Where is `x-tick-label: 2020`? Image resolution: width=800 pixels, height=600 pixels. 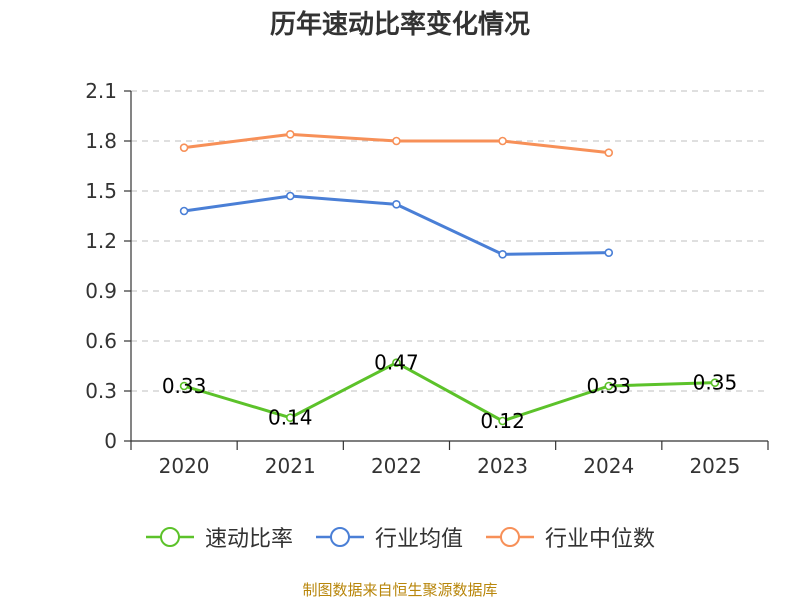 x-tick-label: 2020 is located at coordinates (184, 466).